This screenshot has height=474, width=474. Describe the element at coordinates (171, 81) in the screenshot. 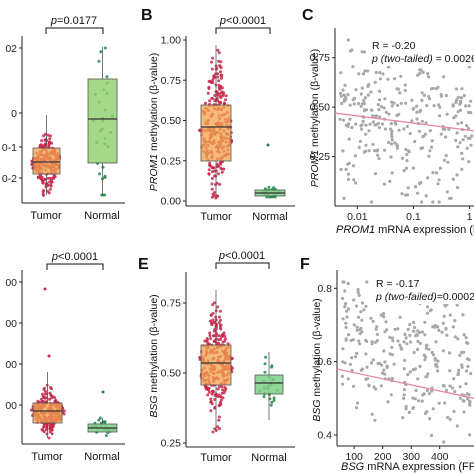

I see `panel-b-ytick-label: 0.75` at that location.